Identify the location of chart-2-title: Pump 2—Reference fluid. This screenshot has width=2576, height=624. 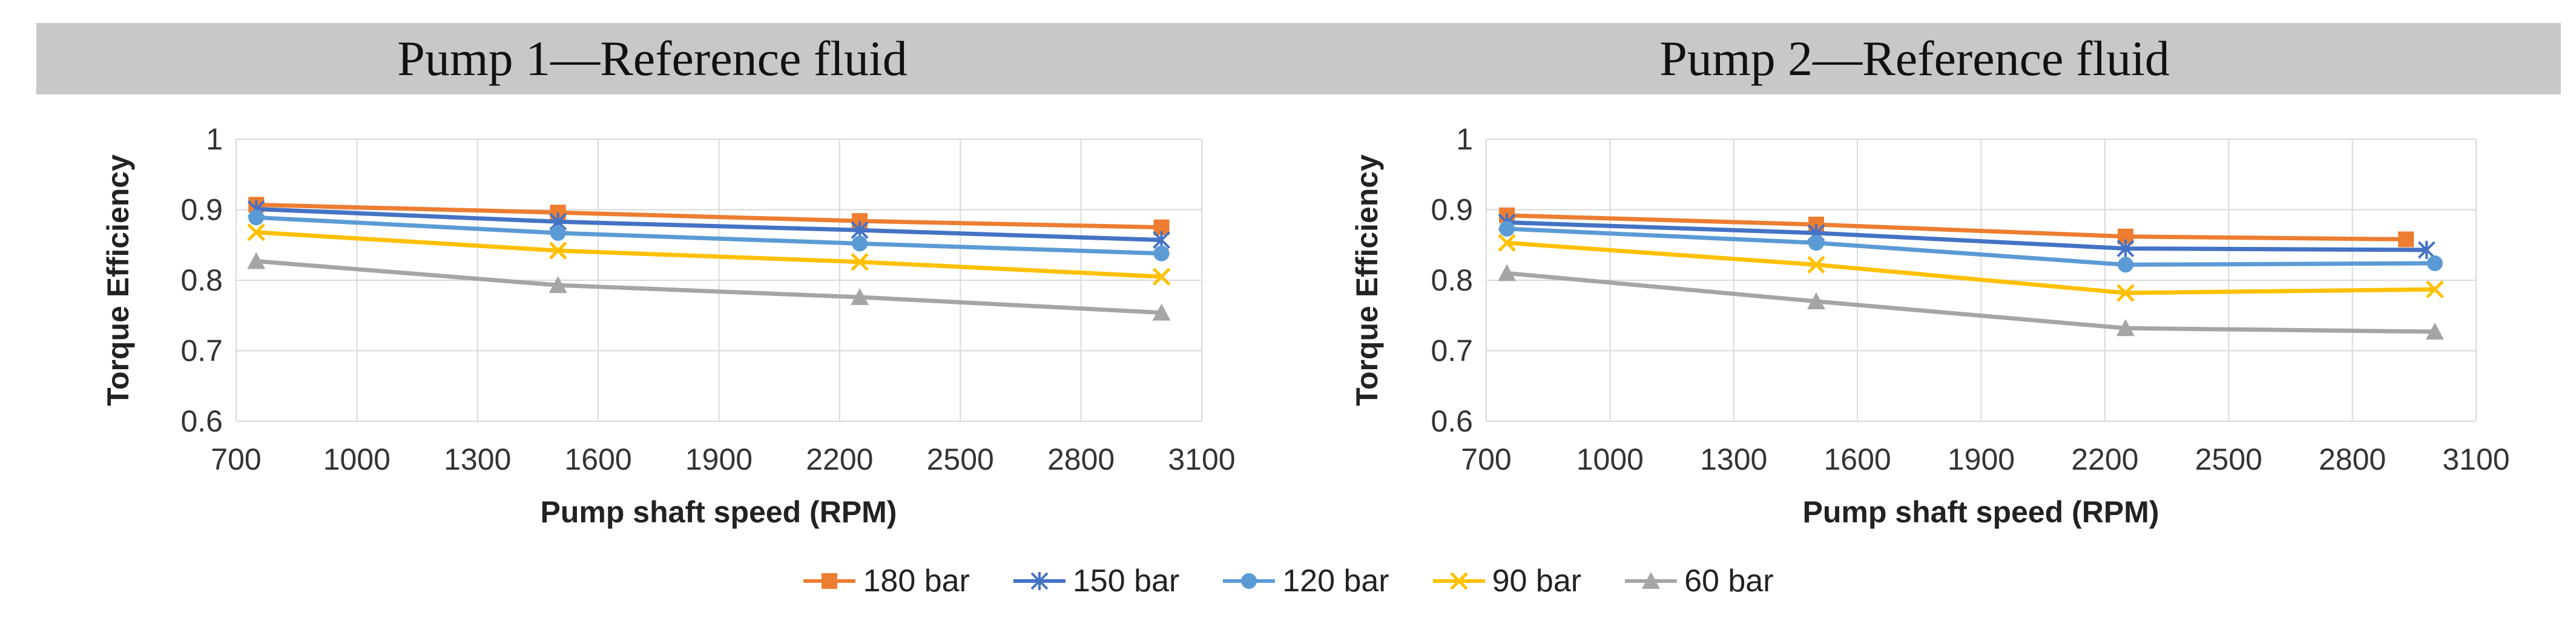
(1914, 58).